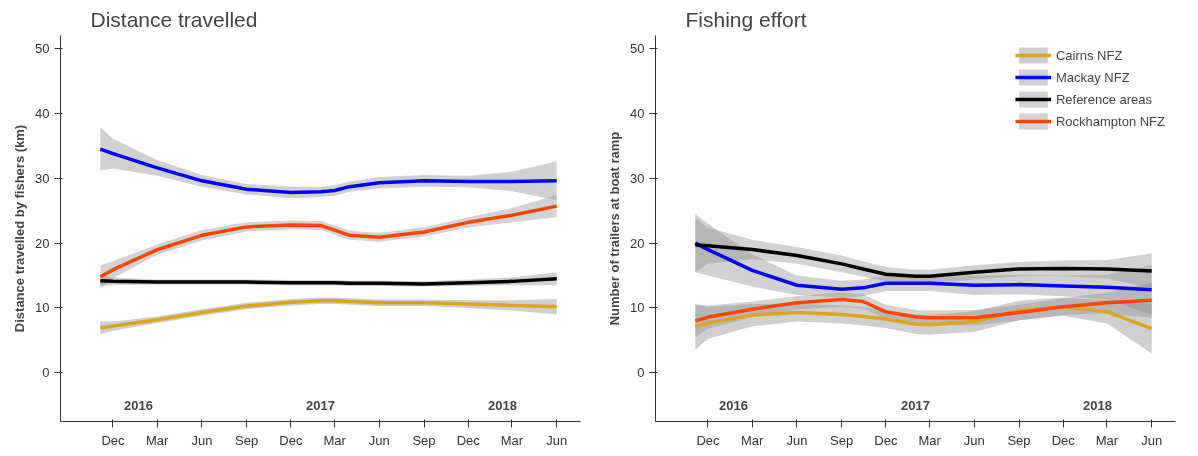 This screenshot has width=1198, height=456. Describe the element at coordinates (174, 19) in the screenshot. I see `chart-title: Distance travelled` at that location.